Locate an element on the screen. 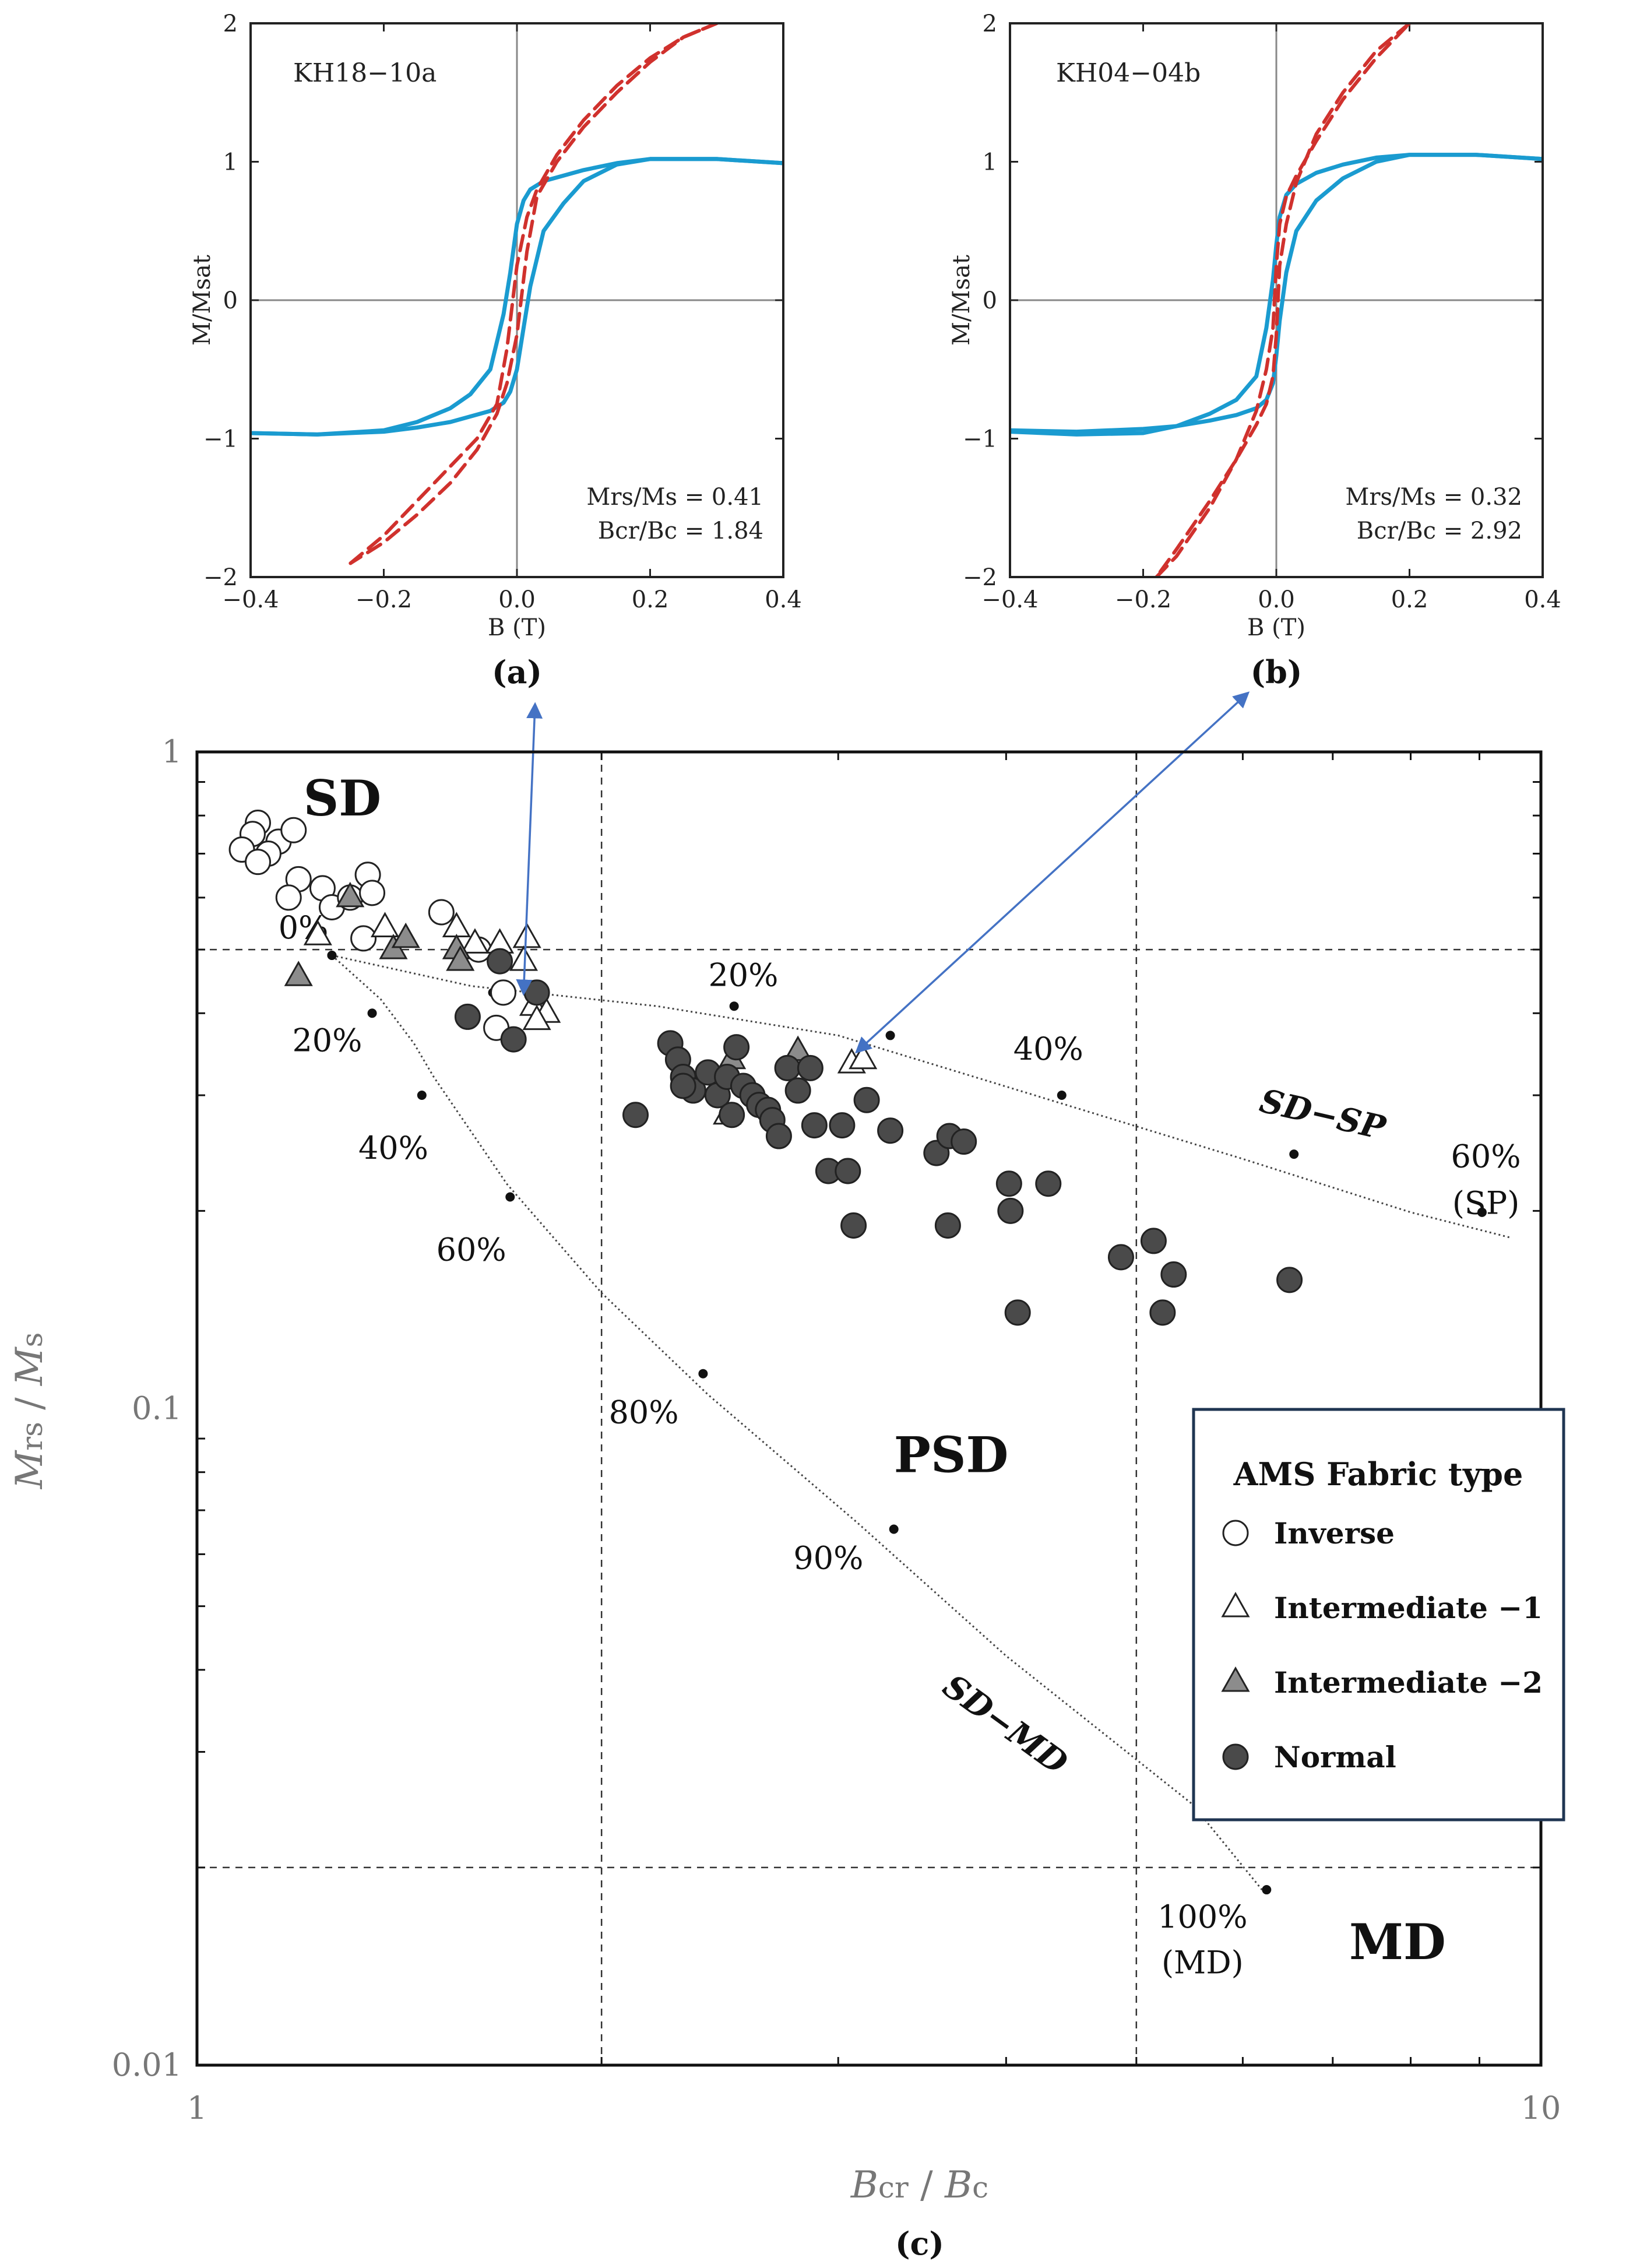 The height and width of the screenshot is (2268, 1633). y-tick-label: −1 is located at coordinates (221, 439).